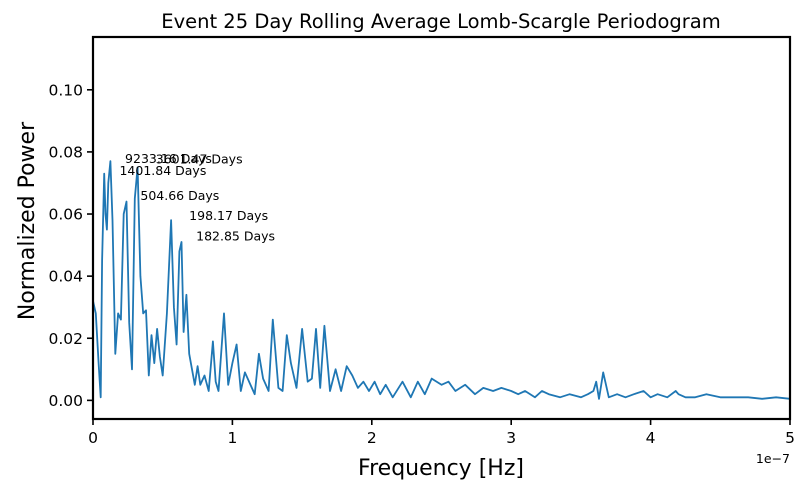  I want to click on x-tick-label: 5, so click(790, 438).